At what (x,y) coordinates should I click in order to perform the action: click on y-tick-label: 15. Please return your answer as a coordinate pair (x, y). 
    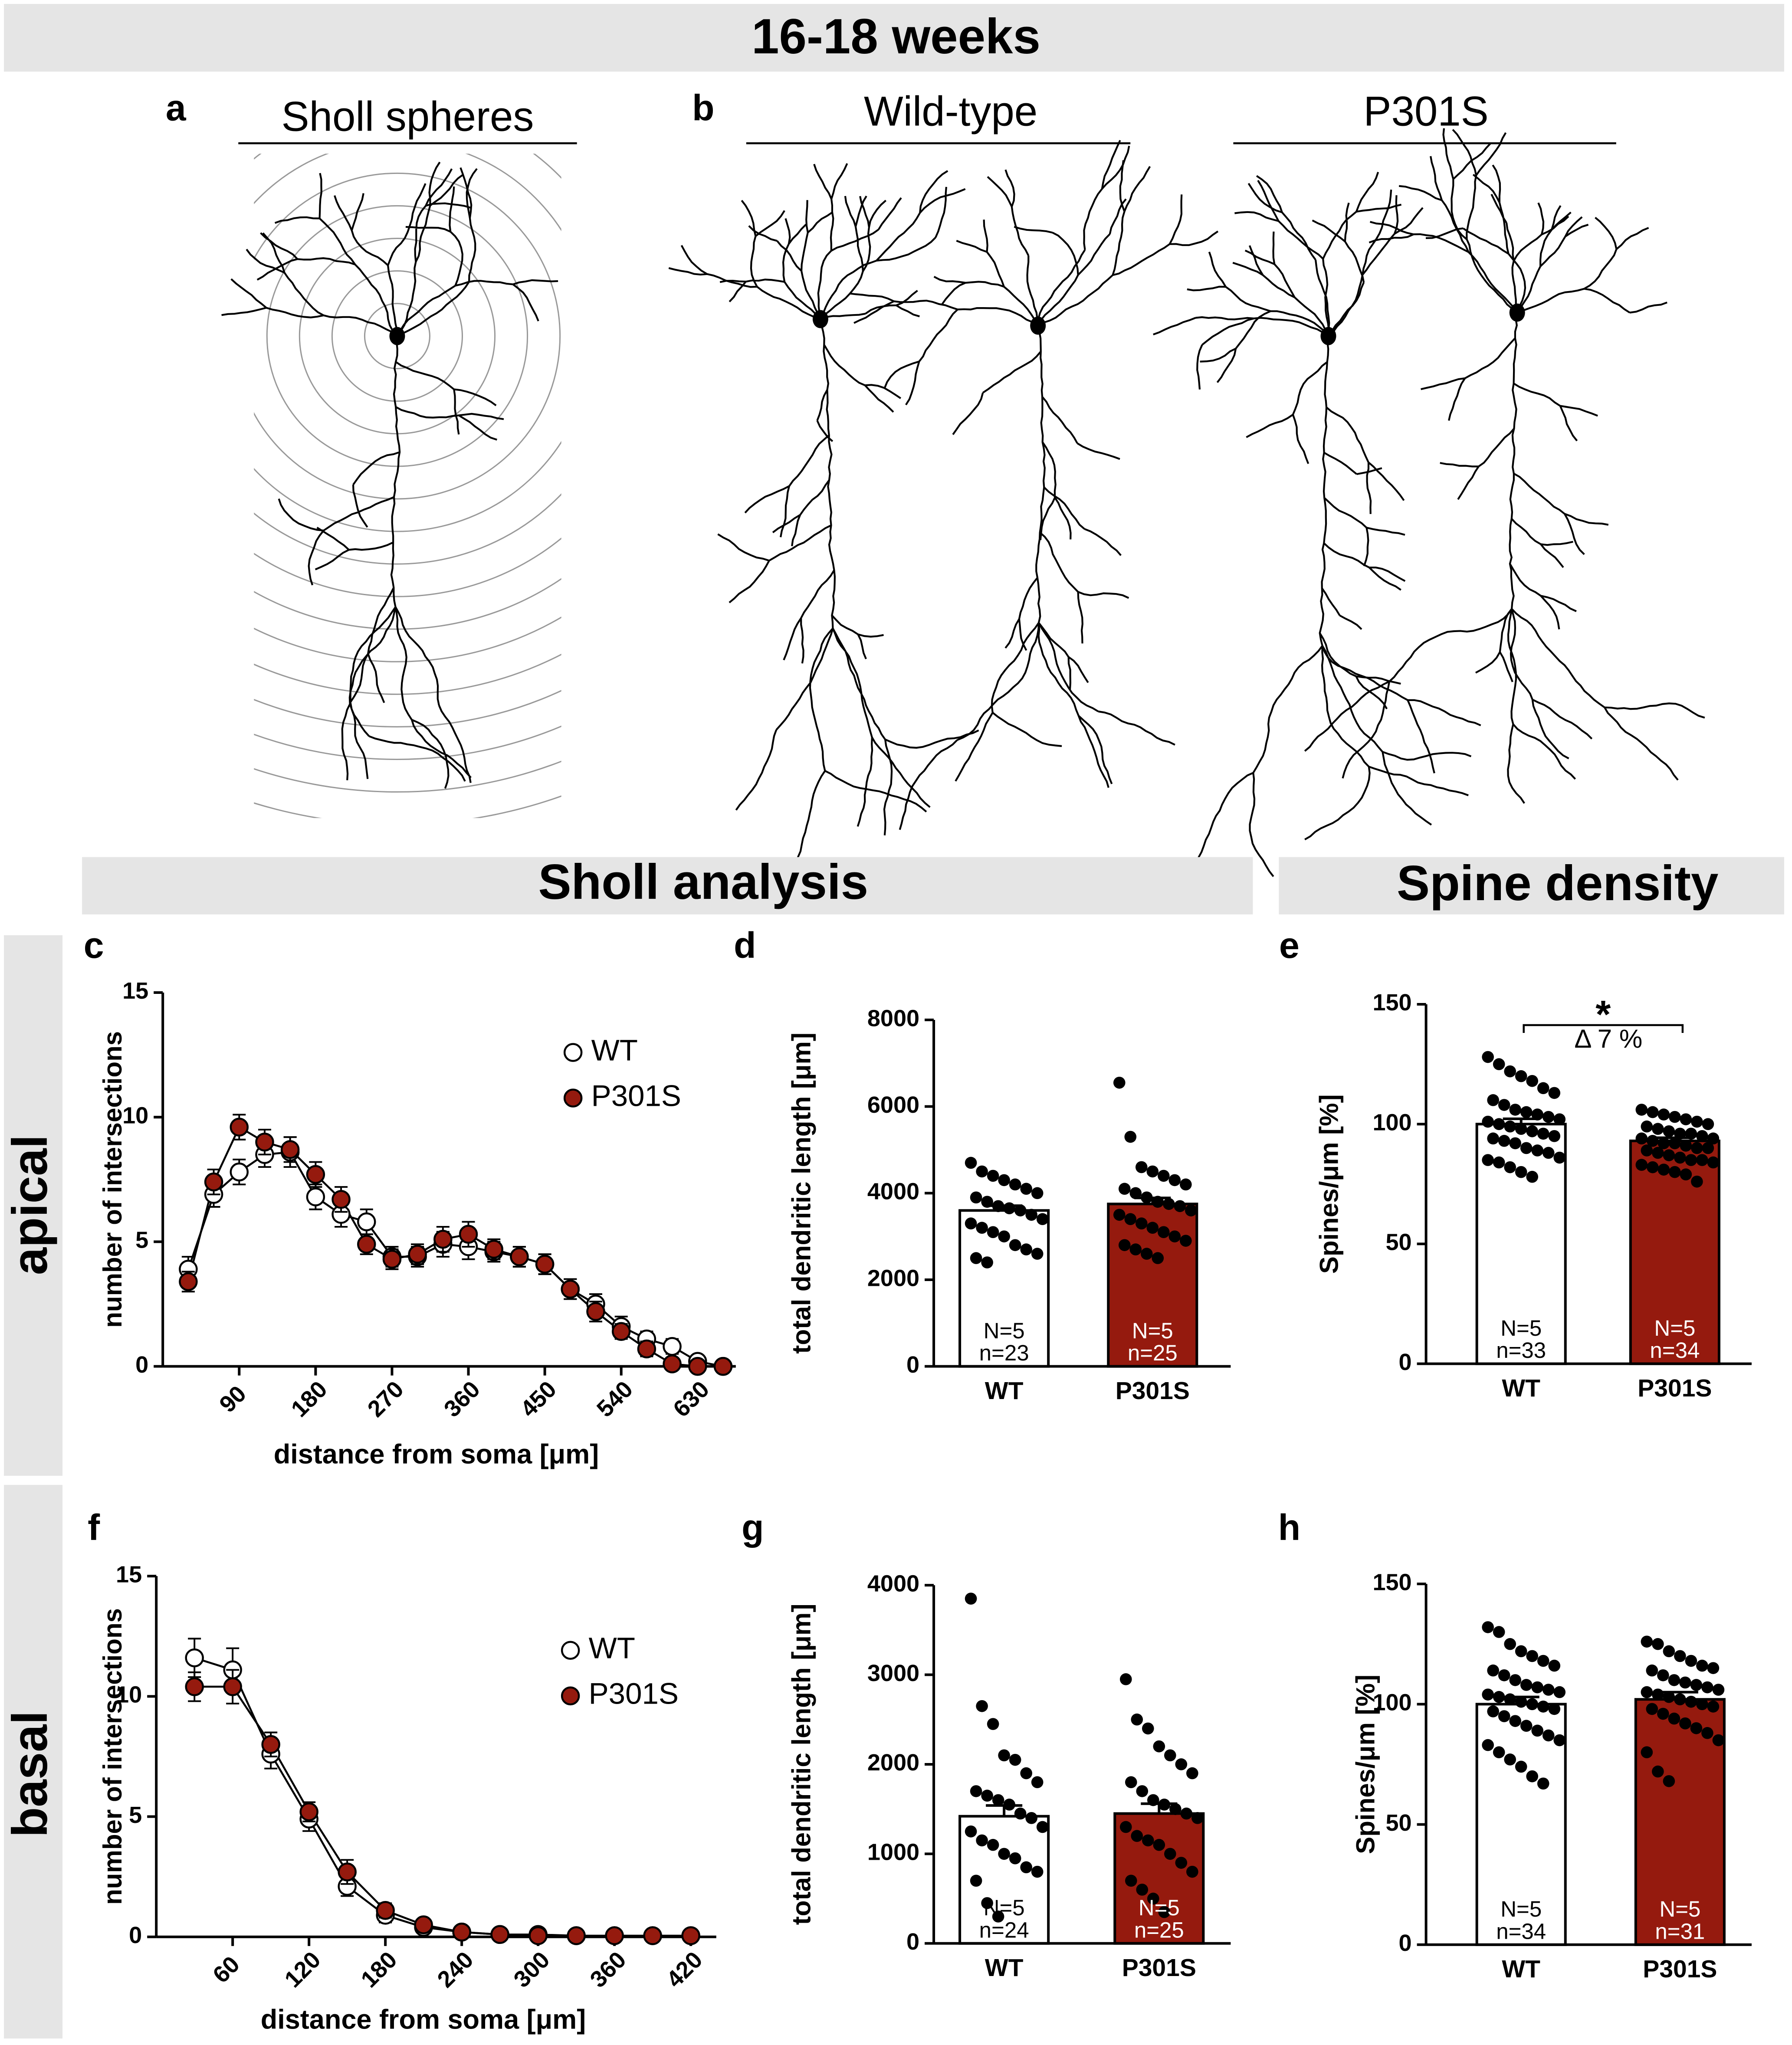
    Looking at the image, I should click on (135, 991).